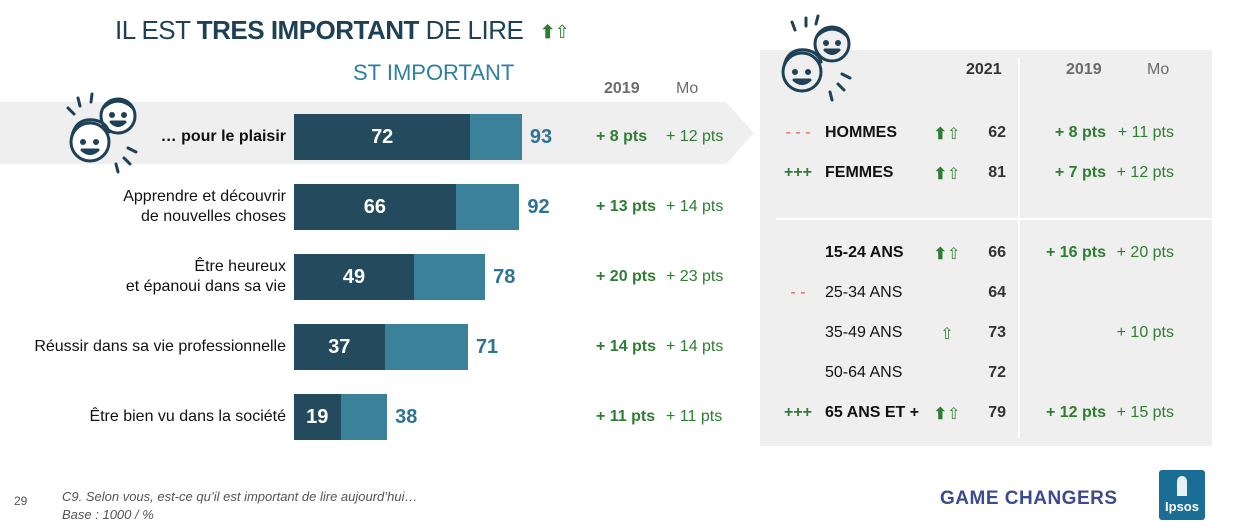 This screenshot has width=1233, height=532. What do you see at coordinates (997, 292) in the screenshot?
I see `panel-row-value: 64` at bounding box center [997, 292].